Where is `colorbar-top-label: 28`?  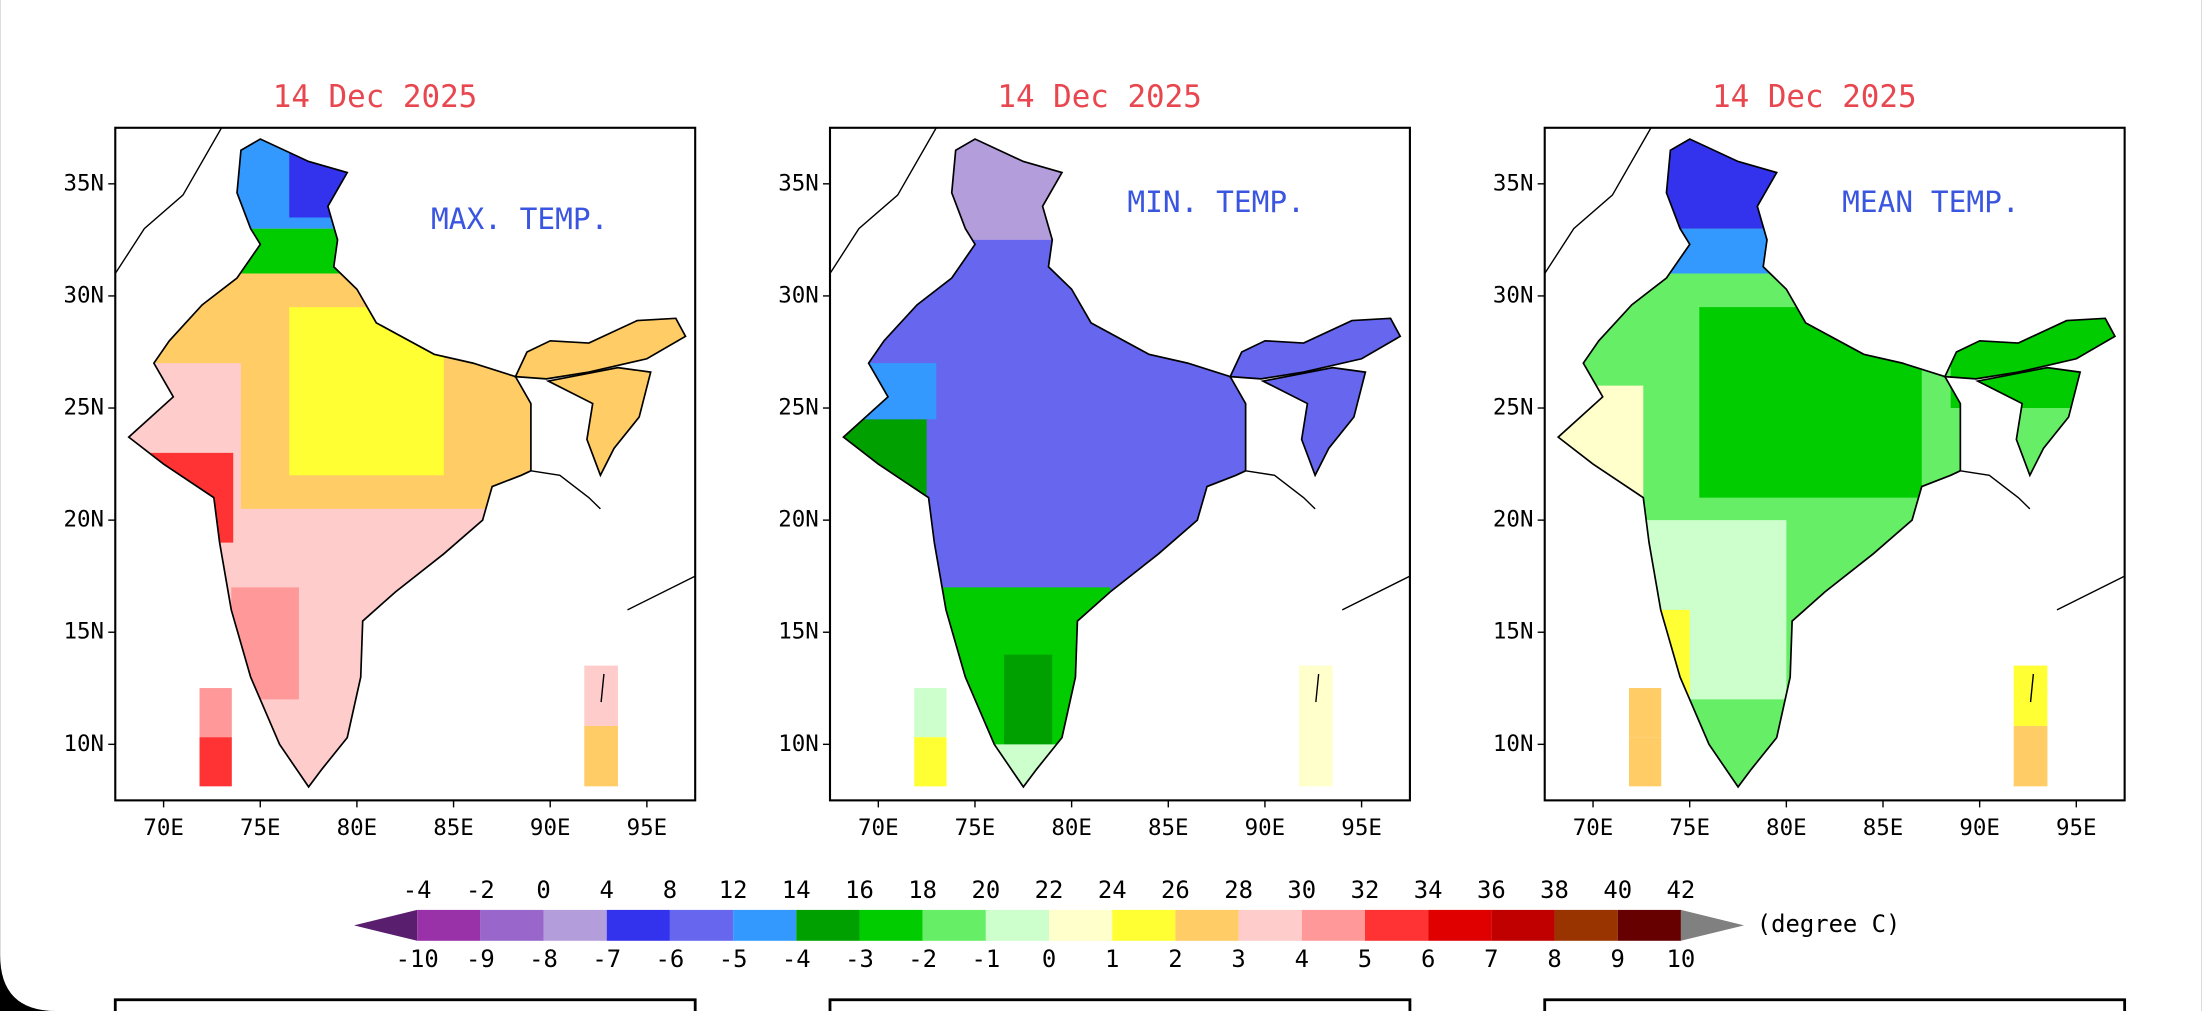
colorbar-top-label: 28 is located at coordinates (1238, 890).